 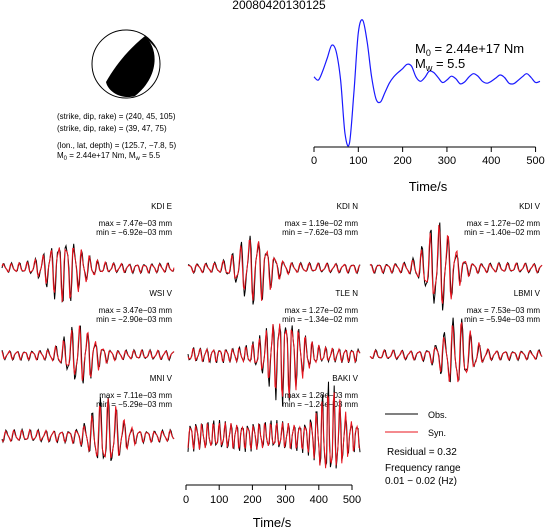 What do you see at coordinates (322, 395) in the screenshot?
I see `panel-max-label: max = 1.28e−03 mm` at bounding box center [322, 395].